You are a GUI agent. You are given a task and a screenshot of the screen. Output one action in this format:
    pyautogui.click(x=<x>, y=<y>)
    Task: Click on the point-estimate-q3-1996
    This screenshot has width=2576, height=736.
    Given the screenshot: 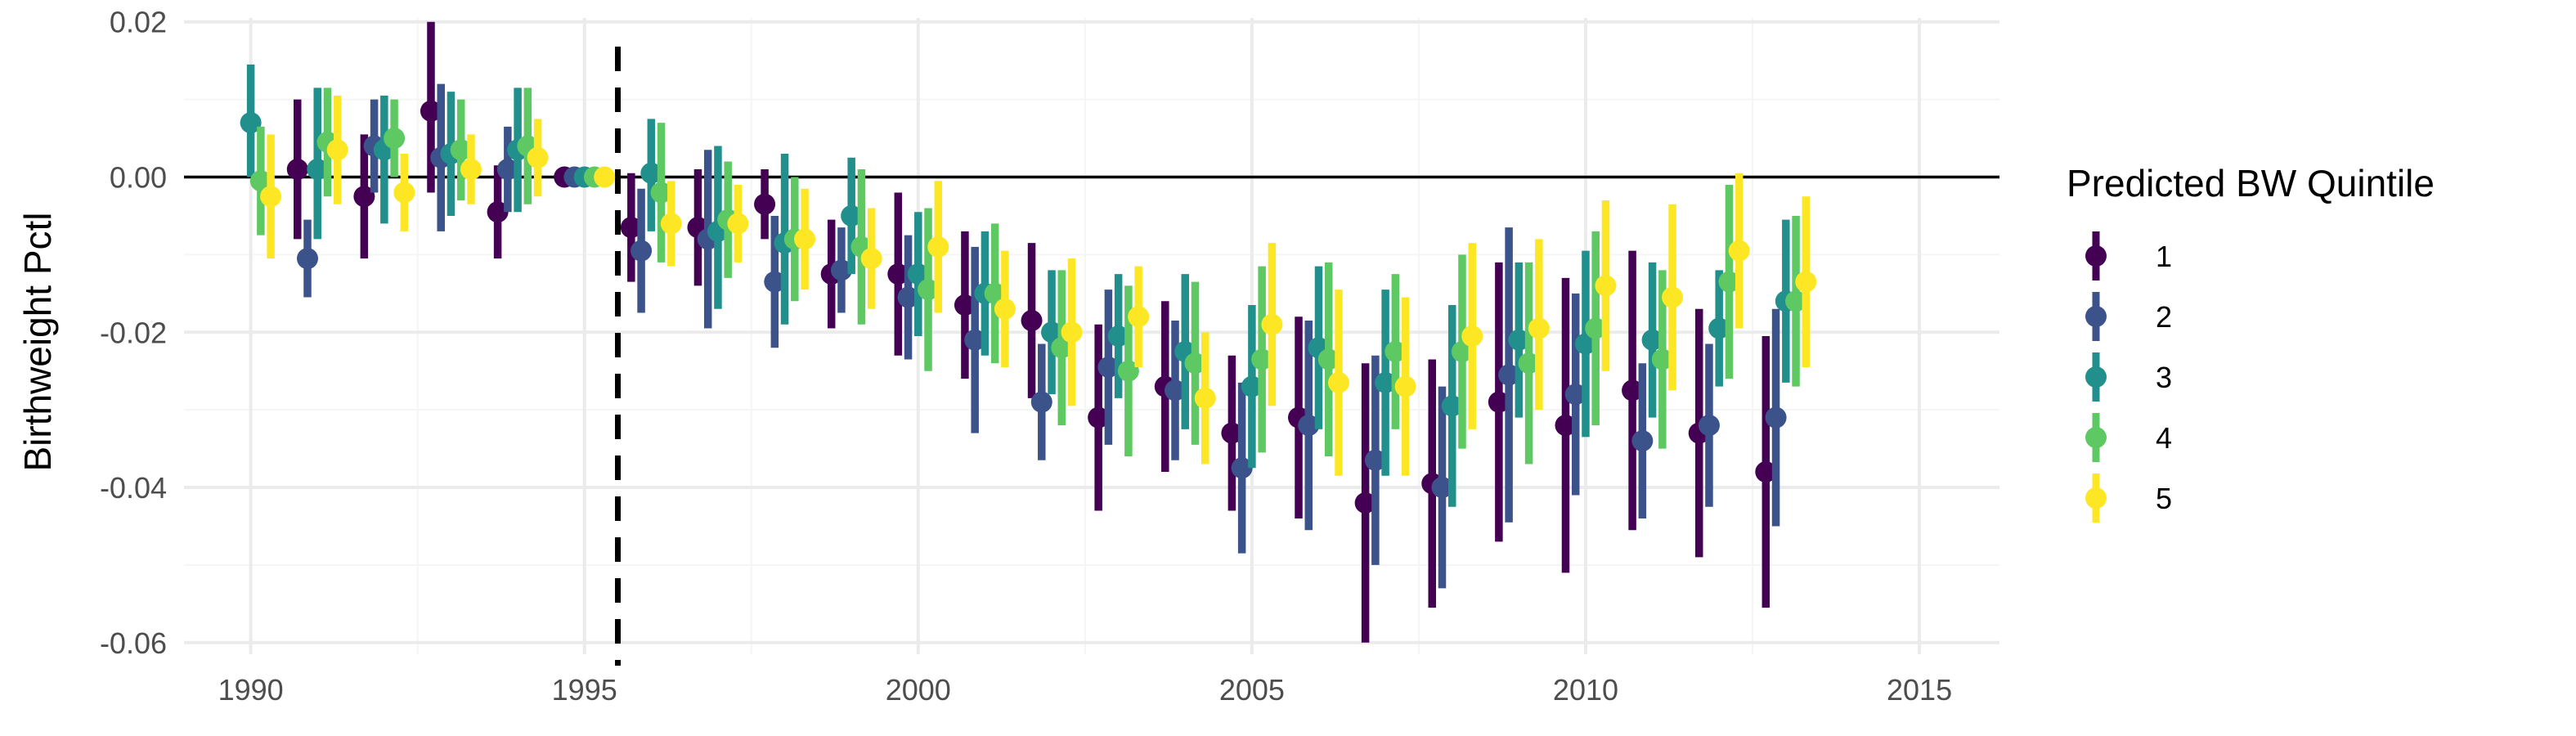 What is the action you would take?
    pyautogui.click(x=651, y=173)
    